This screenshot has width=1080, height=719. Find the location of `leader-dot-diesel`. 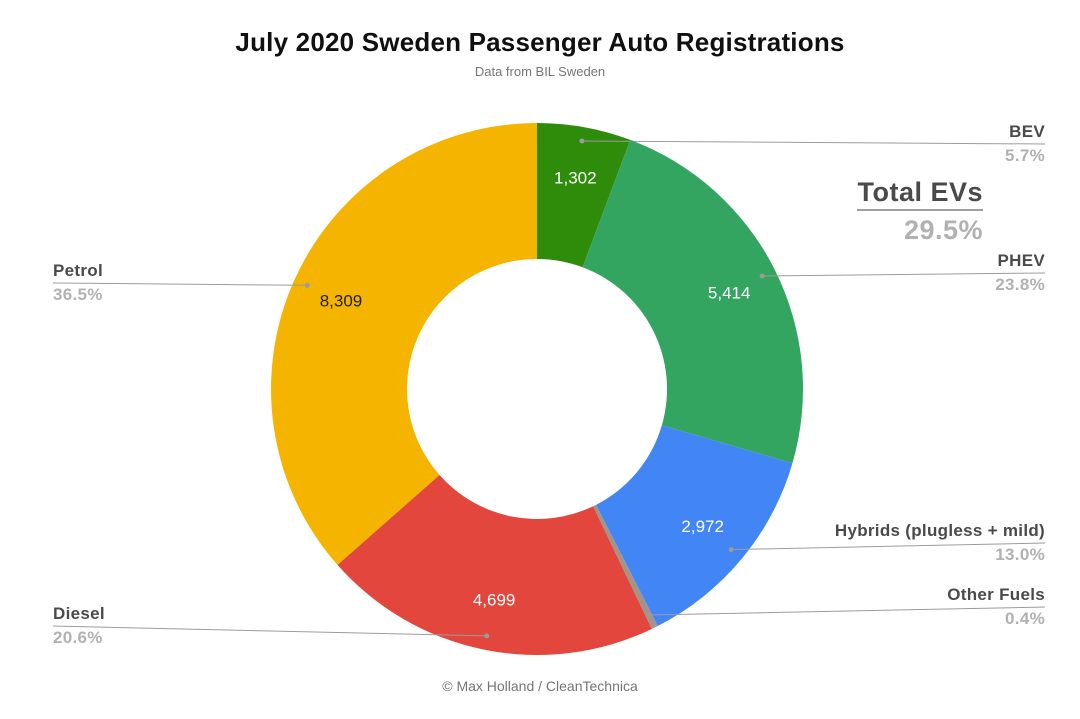

leader-dot-diesel is located at coordinates (487, 636).